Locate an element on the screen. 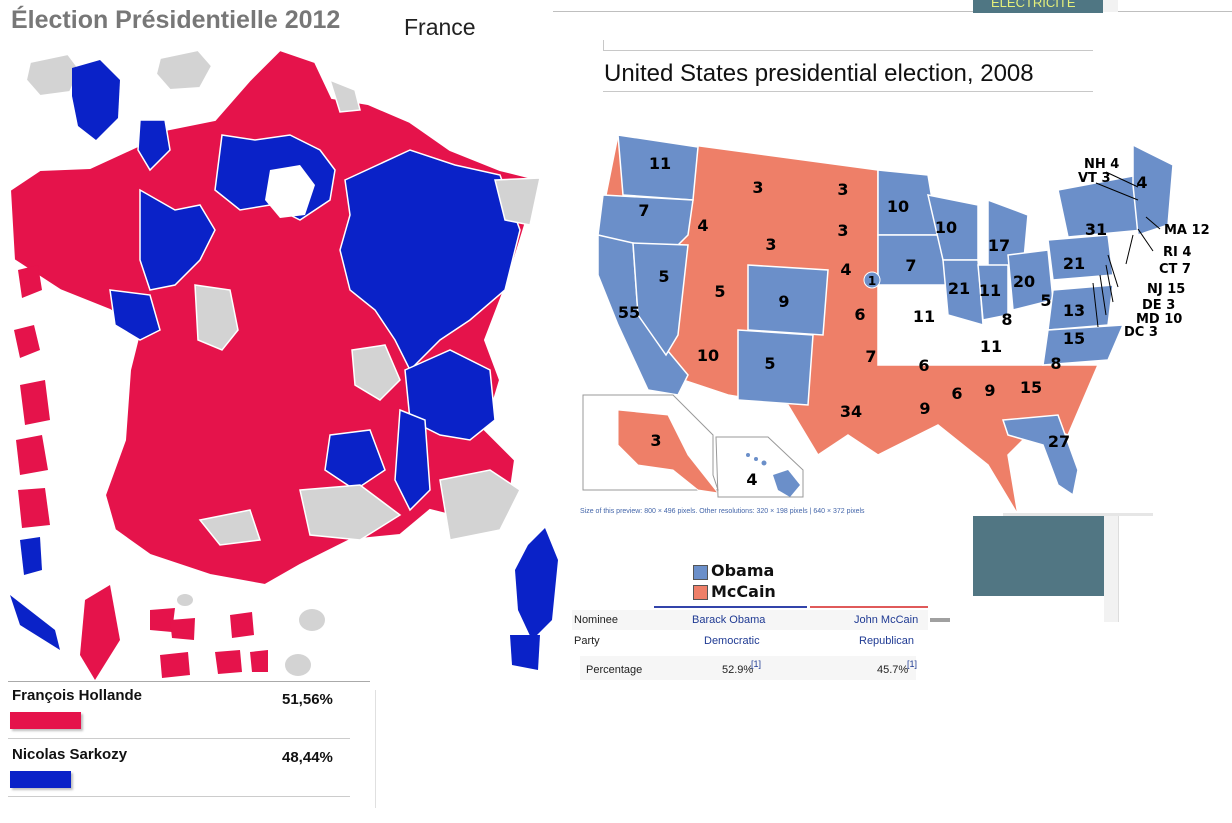 This screenshot has height=823, width=1232. state-nm is located at coordinates (775, 367).